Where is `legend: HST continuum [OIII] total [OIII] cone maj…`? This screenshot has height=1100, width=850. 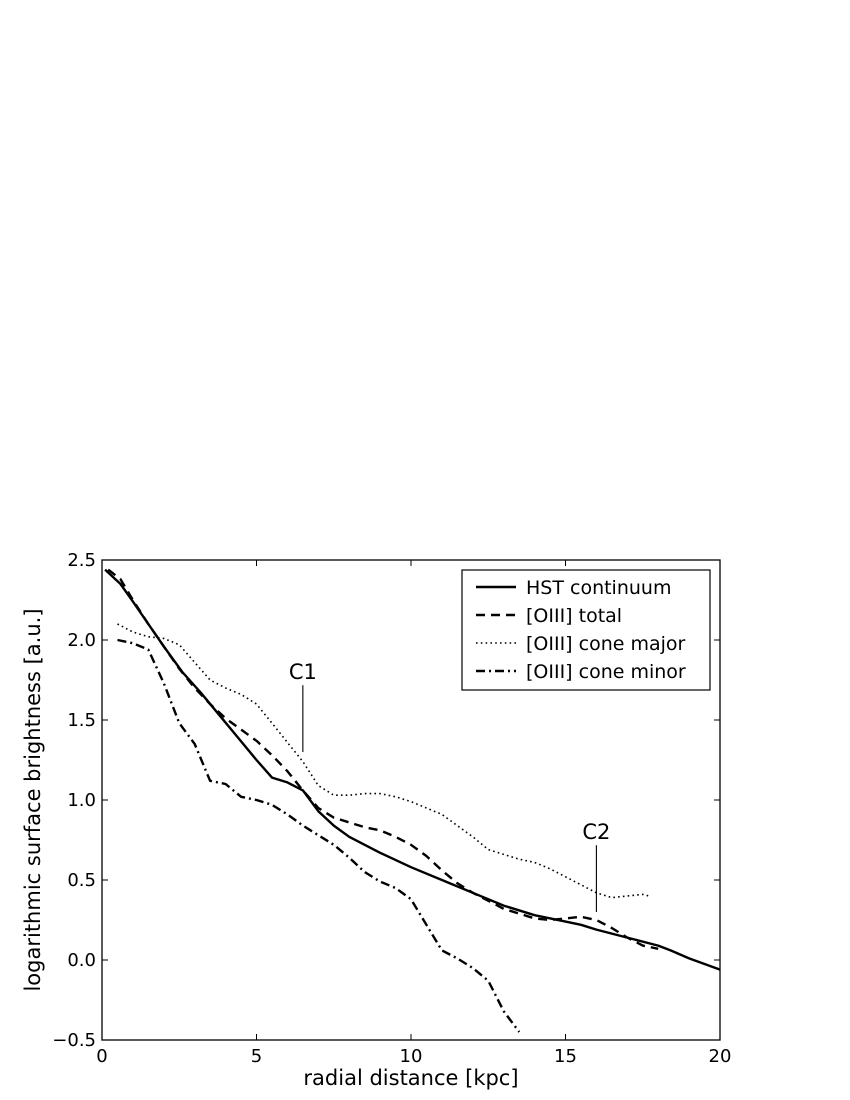 legend: HST continuum [OIII] total [OIII] cone maj… is located at coordinates (586, 630).